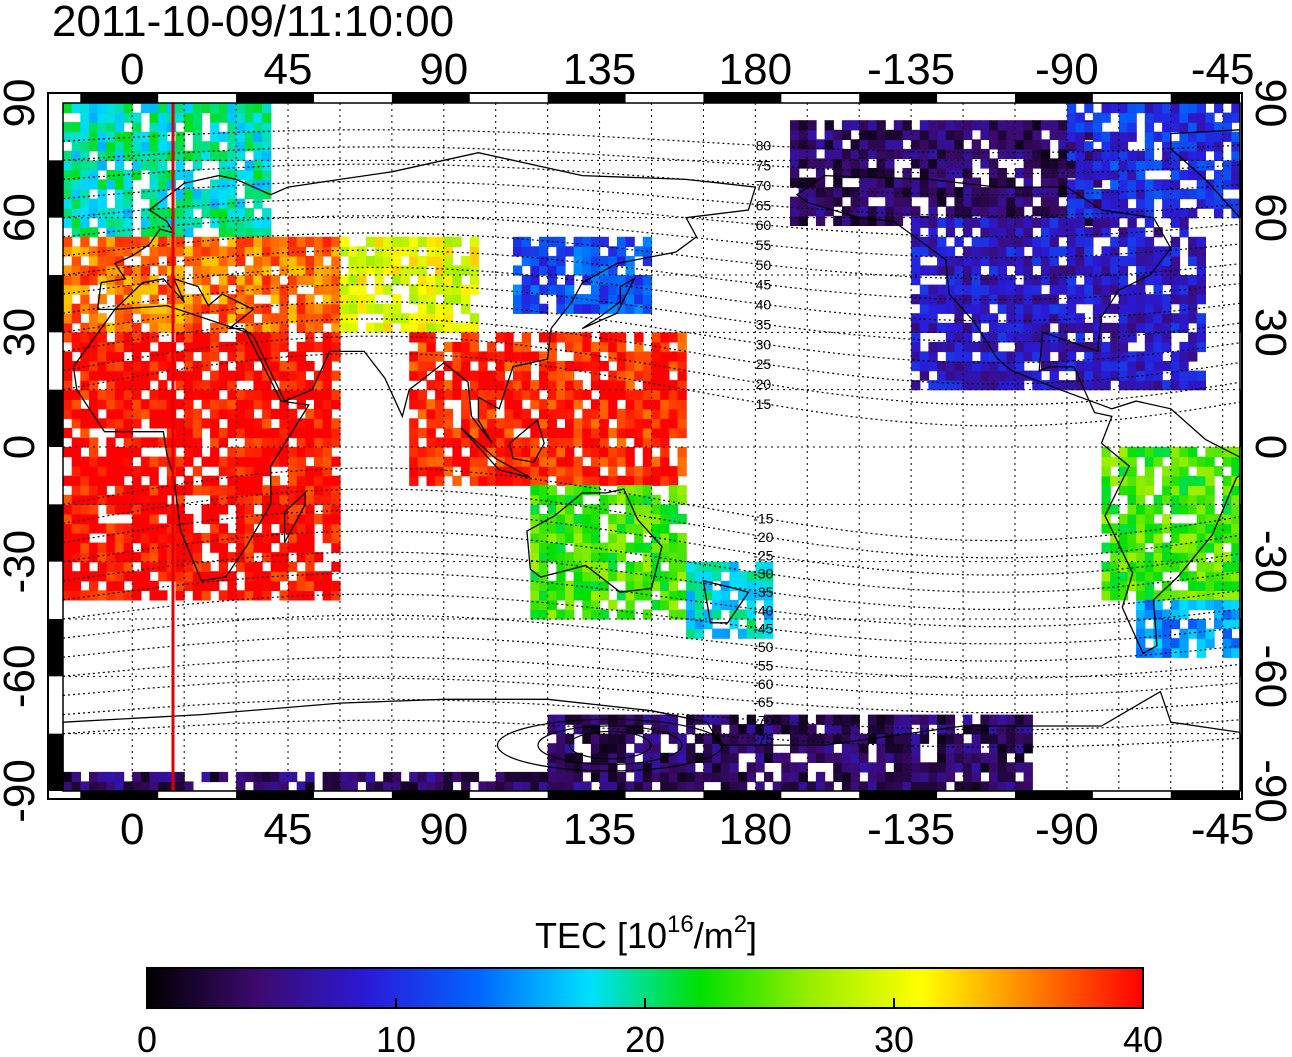 The height and width of the screenshot is (1057, 1292). Describe the element at coordinates (599, 69) in the screenshot. I see `top-lon-tick-label: 135` at that location.